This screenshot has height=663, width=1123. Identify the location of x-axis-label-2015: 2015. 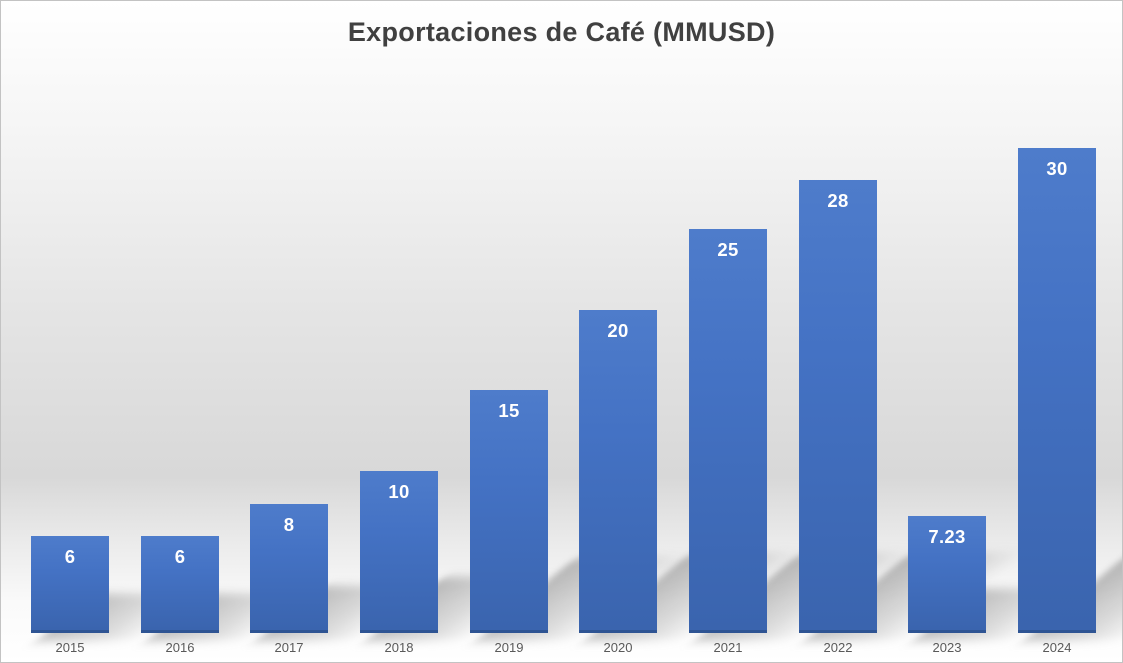
(70, 647).